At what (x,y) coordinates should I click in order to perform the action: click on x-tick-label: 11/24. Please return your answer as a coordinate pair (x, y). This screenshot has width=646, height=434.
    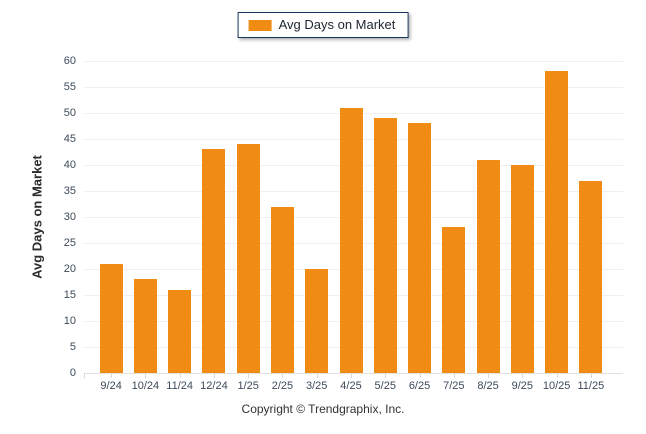
    Looking at the image, I should click on (180, 386).